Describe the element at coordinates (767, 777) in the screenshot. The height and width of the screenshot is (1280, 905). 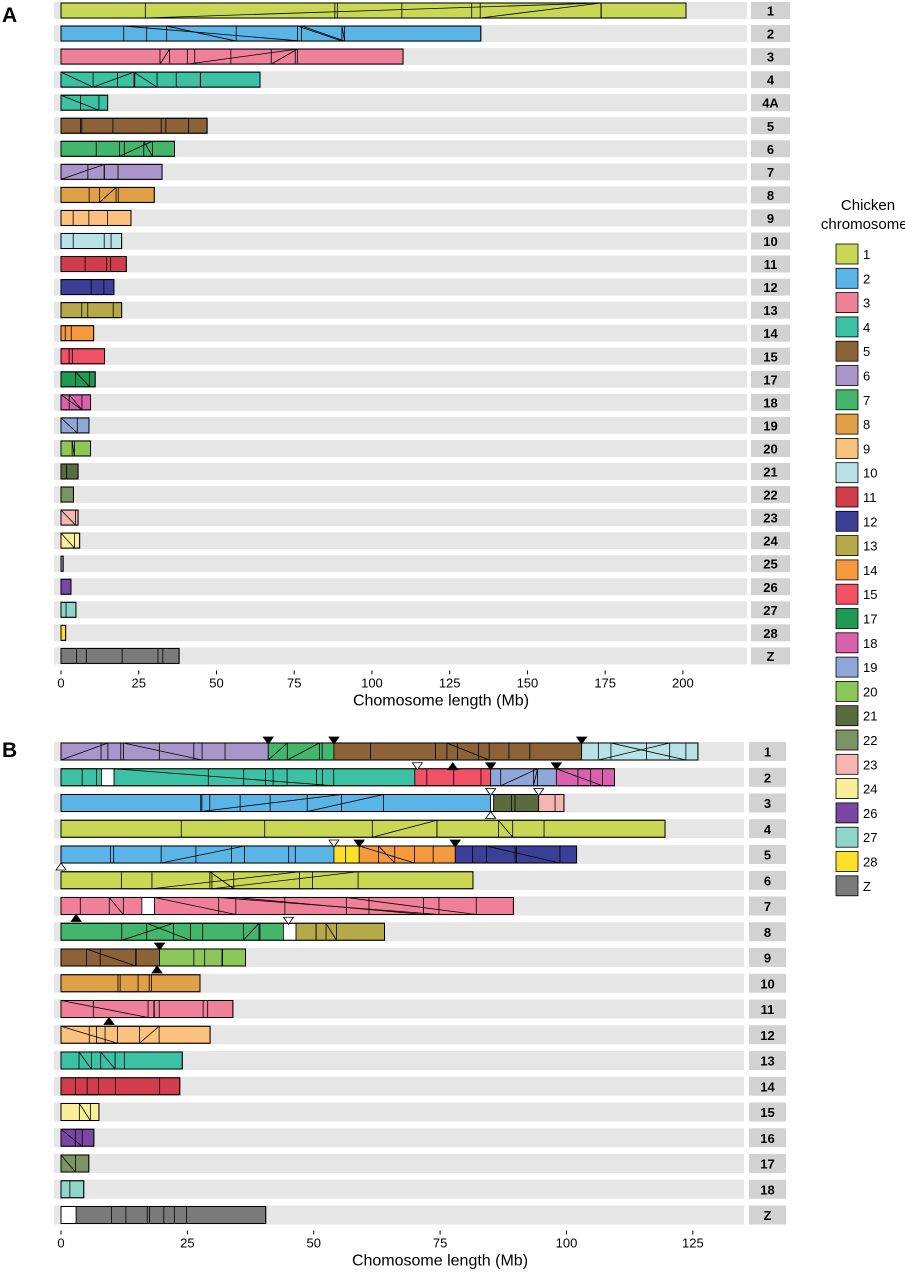
I see `chromosome-label: 2` at that location.